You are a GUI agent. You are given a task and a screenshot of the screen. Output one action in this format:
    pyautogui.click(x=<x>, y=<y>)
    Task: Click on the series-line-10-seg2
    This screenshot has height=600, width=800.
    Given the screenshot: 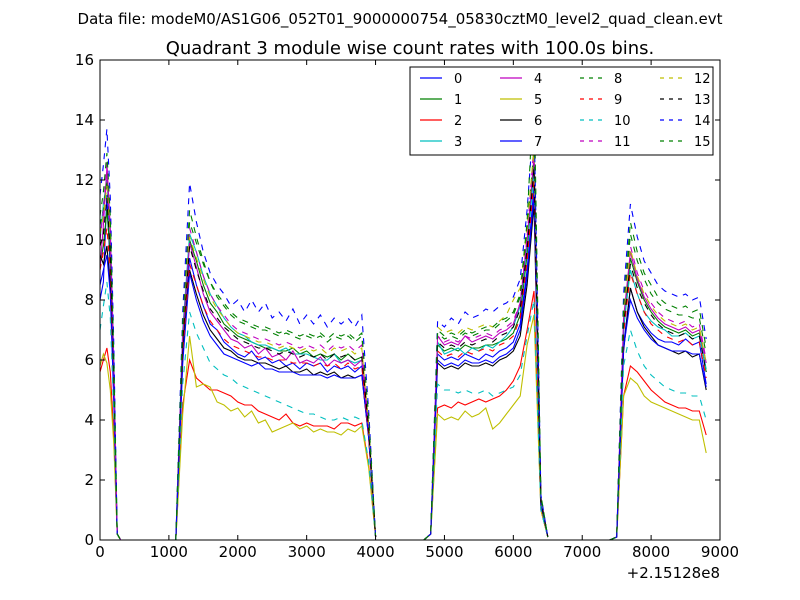 What is the action you would take?
    pyautogui.click(x=276, y=425)
    